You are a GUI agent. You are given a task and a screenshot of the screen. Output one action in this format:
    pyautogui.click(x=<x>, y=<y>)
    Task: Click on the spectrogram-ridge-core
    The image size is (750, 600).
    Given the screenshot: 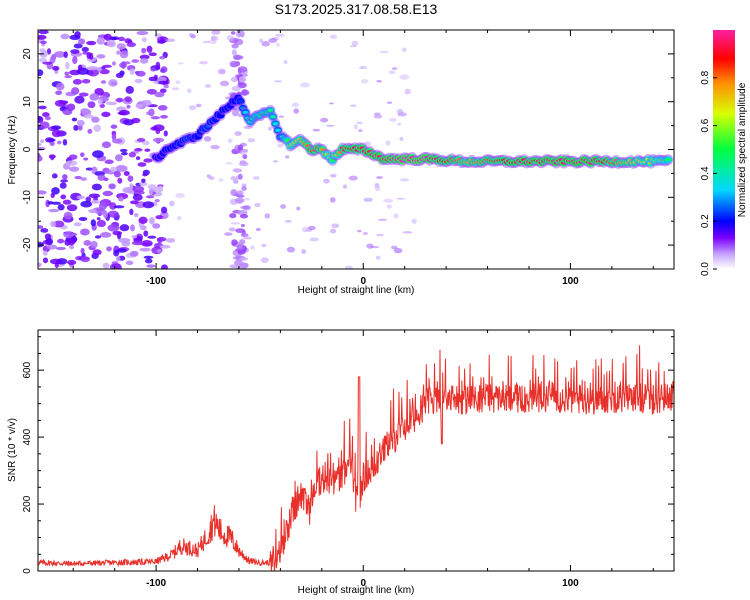 What is the action you would take?
    pyautogui.click(x=668, y=160)
    